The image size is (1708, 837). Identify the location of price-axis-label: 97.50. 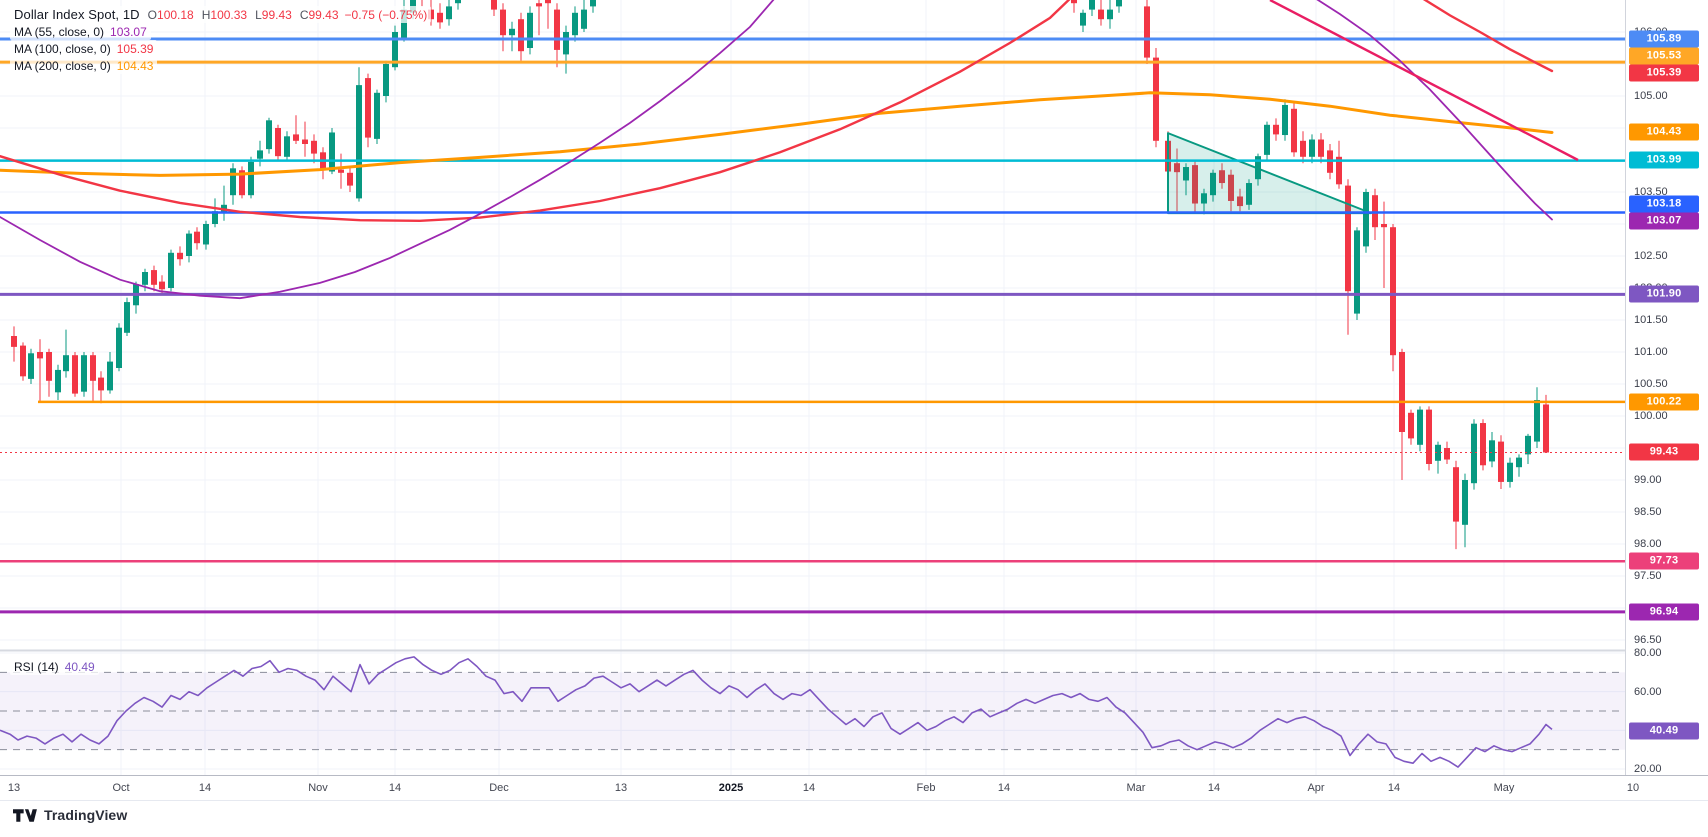
(1648, 576).